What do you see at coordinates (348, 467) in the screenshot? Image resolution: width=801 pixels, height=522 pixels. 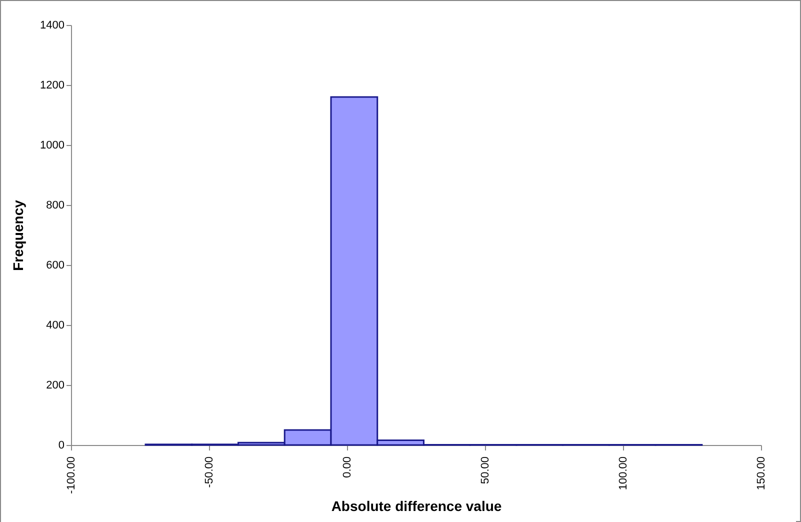 I see `x-tick-label: 0.00` at bounding box center [348, 467].